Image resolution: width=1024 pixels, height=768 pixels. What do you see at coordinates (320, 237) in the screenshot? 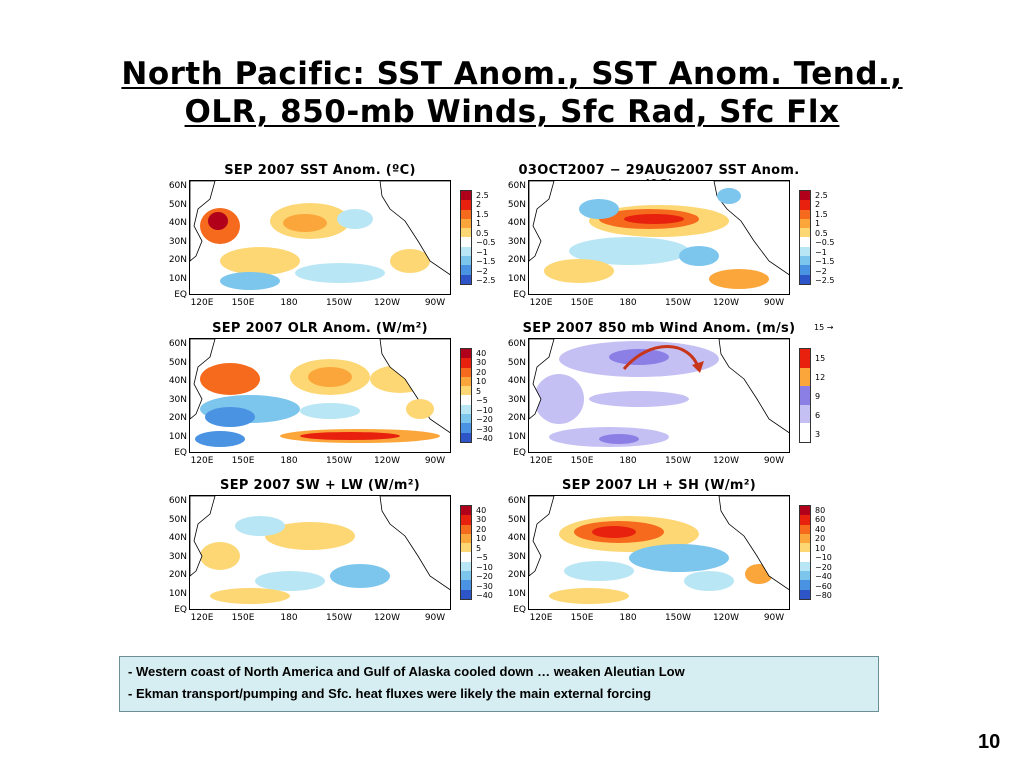
I see `sst-anomaly-map` at bounding box center [320, 237].